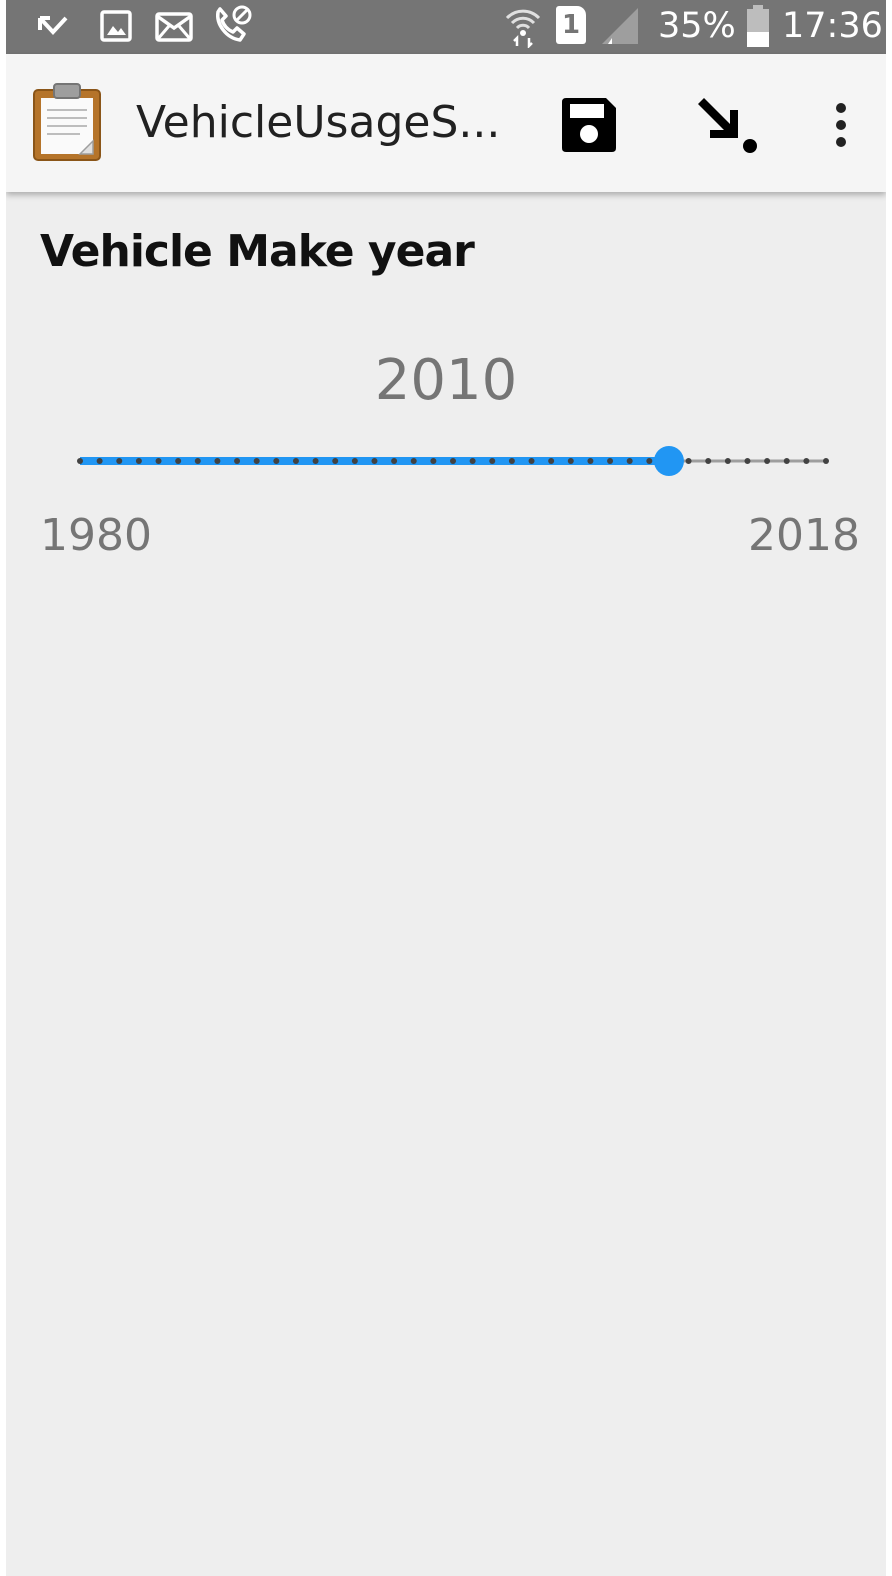 The height and width of the screenshot is (1576, 892). I want to click on slider-ticks, so click(453, 461).